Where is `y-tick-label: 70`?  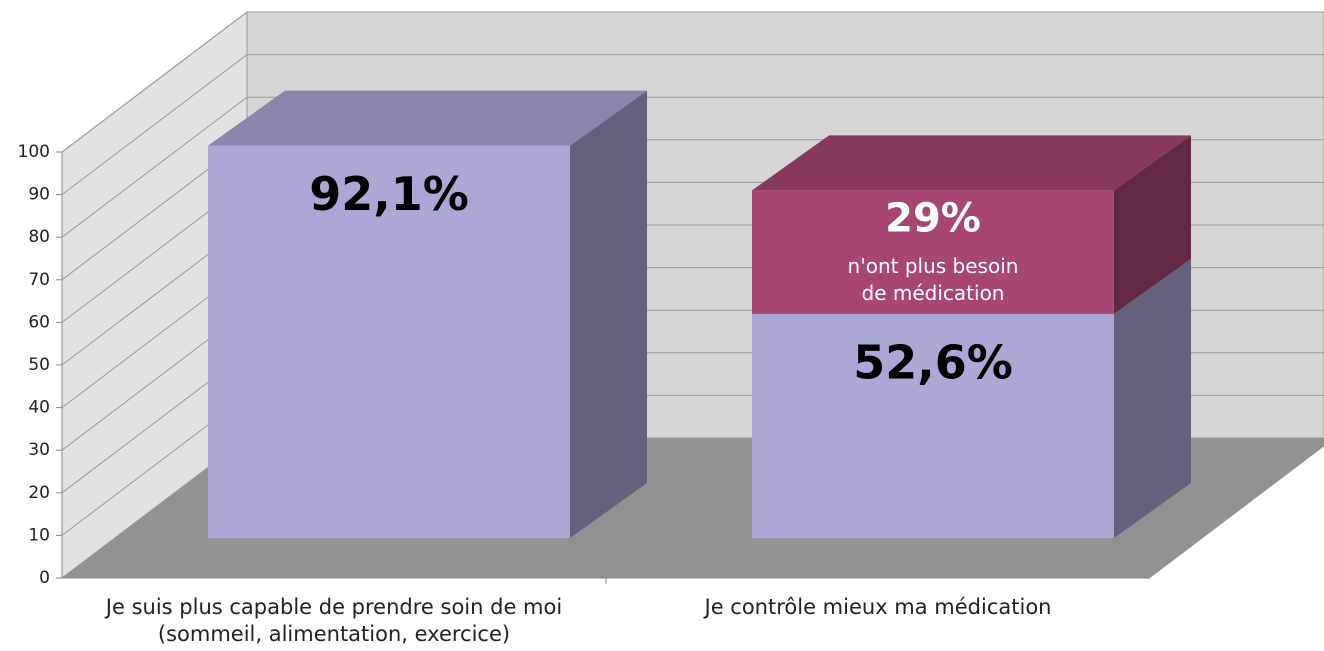 y-tick-label: 70 is located at coordinates (39, 280).